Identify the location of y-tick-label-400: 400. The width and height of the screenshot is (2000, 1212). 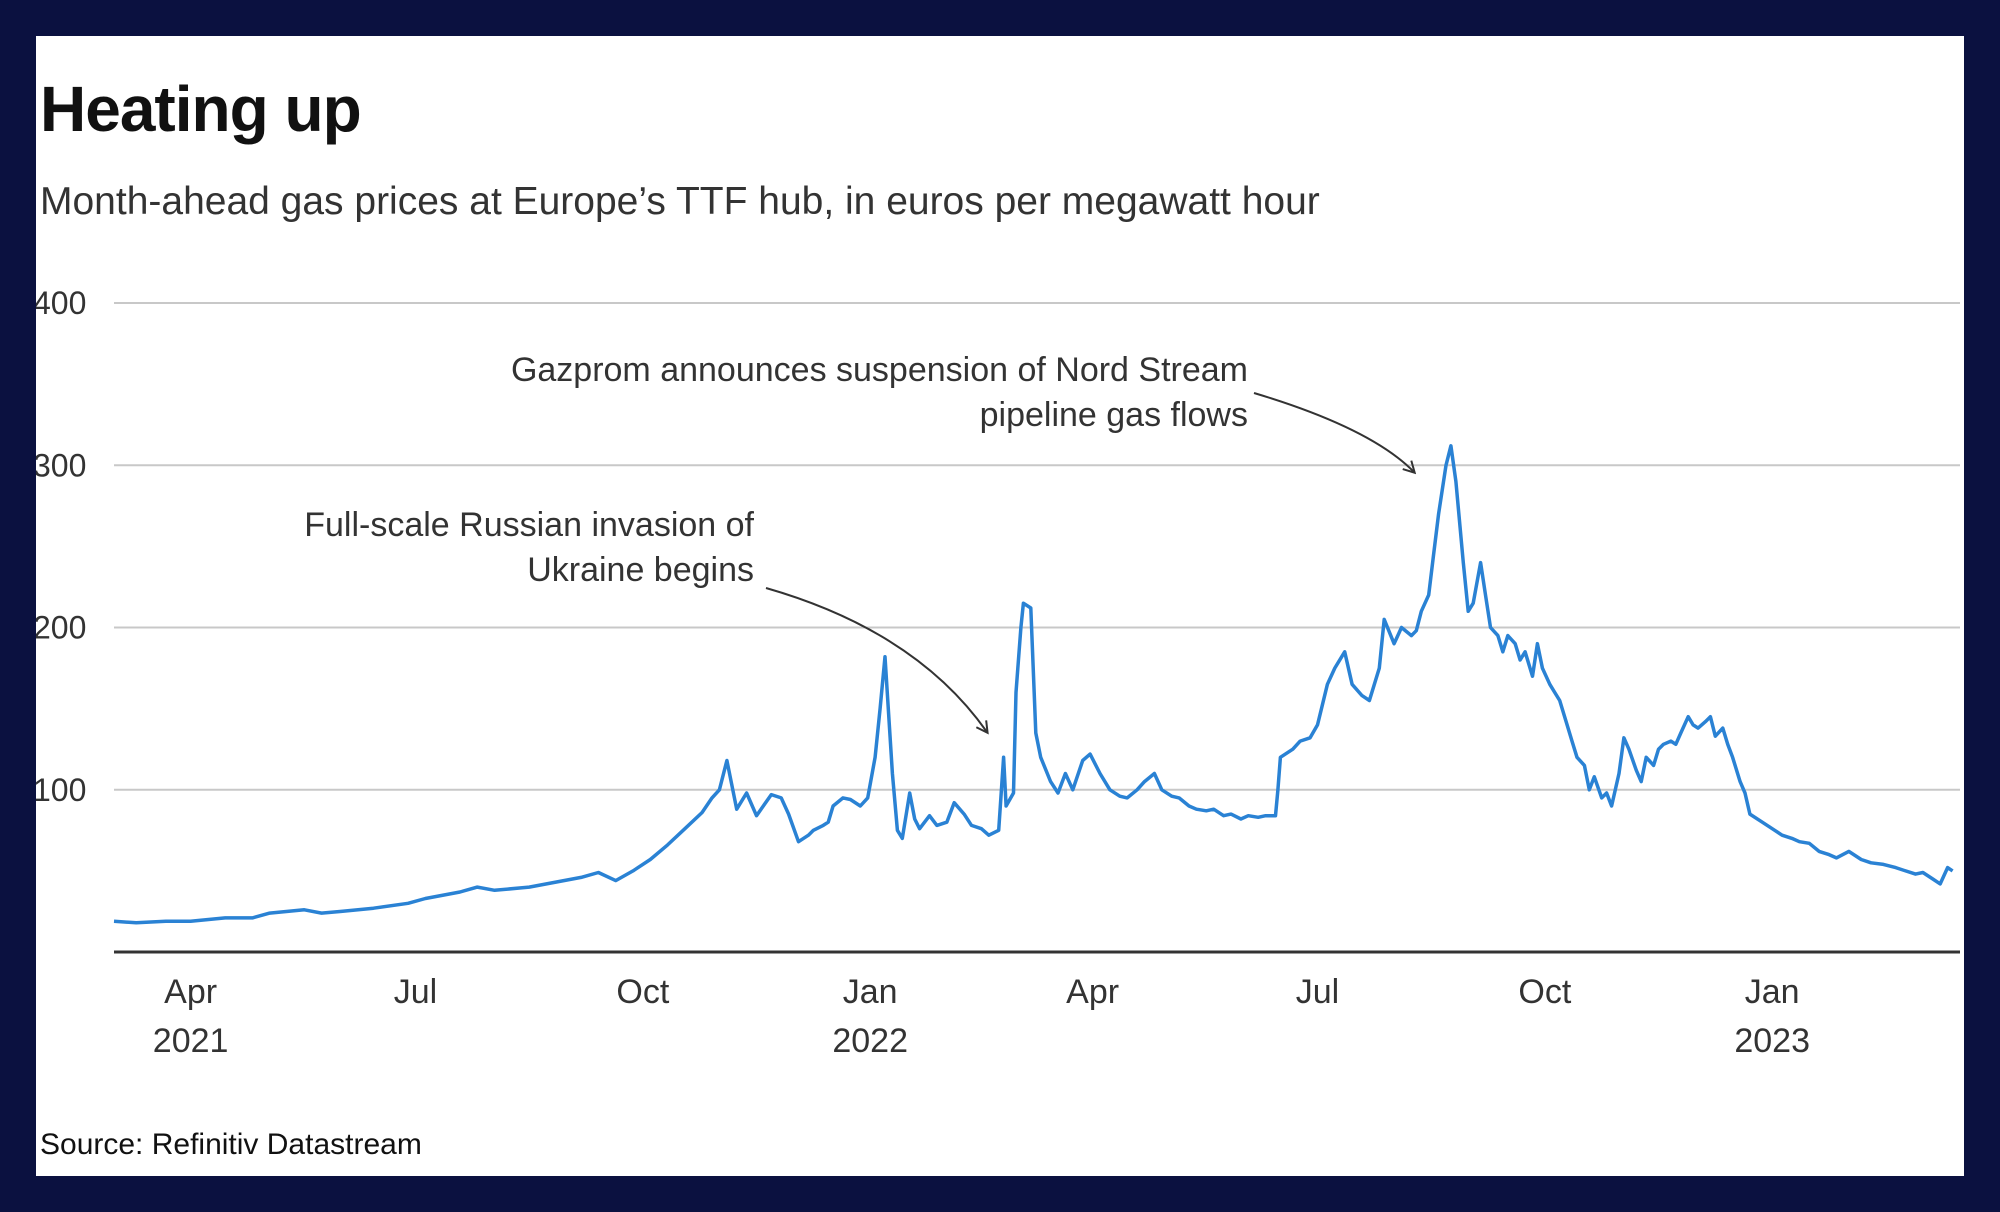
(61, 303).